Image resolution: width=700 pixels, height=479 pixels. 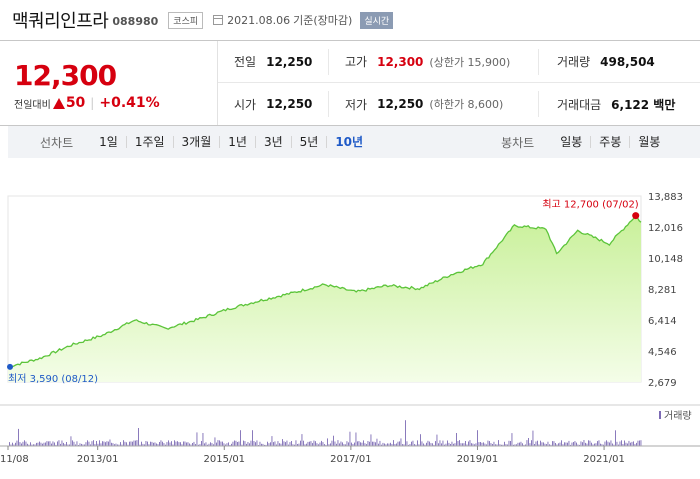 What do you see at coordinates (60, 21) in the screenshot?
I see `stock-name: 맥쿼리인프라` at bounding box center [60, 21].